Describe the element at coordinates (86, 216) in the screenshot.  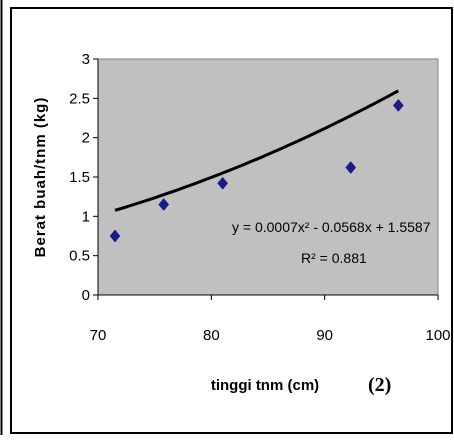
I see `y-tick-label: 1` at that location.